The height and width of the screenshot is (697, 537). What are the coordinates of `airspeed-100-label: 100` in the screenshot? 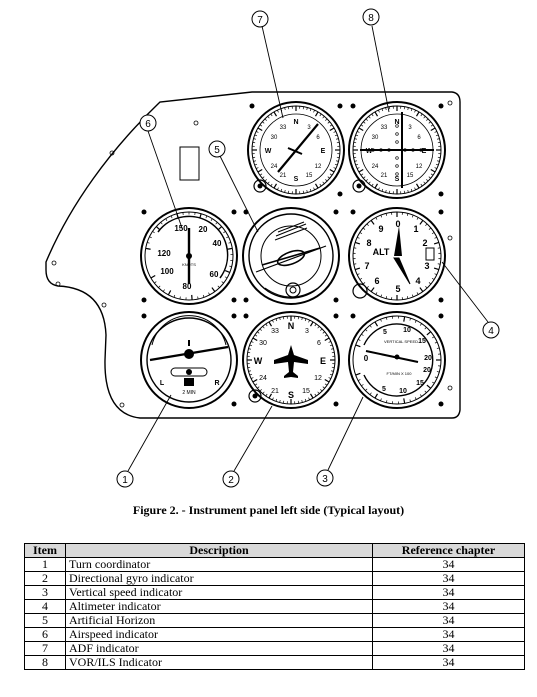 It's located at (167, 271).